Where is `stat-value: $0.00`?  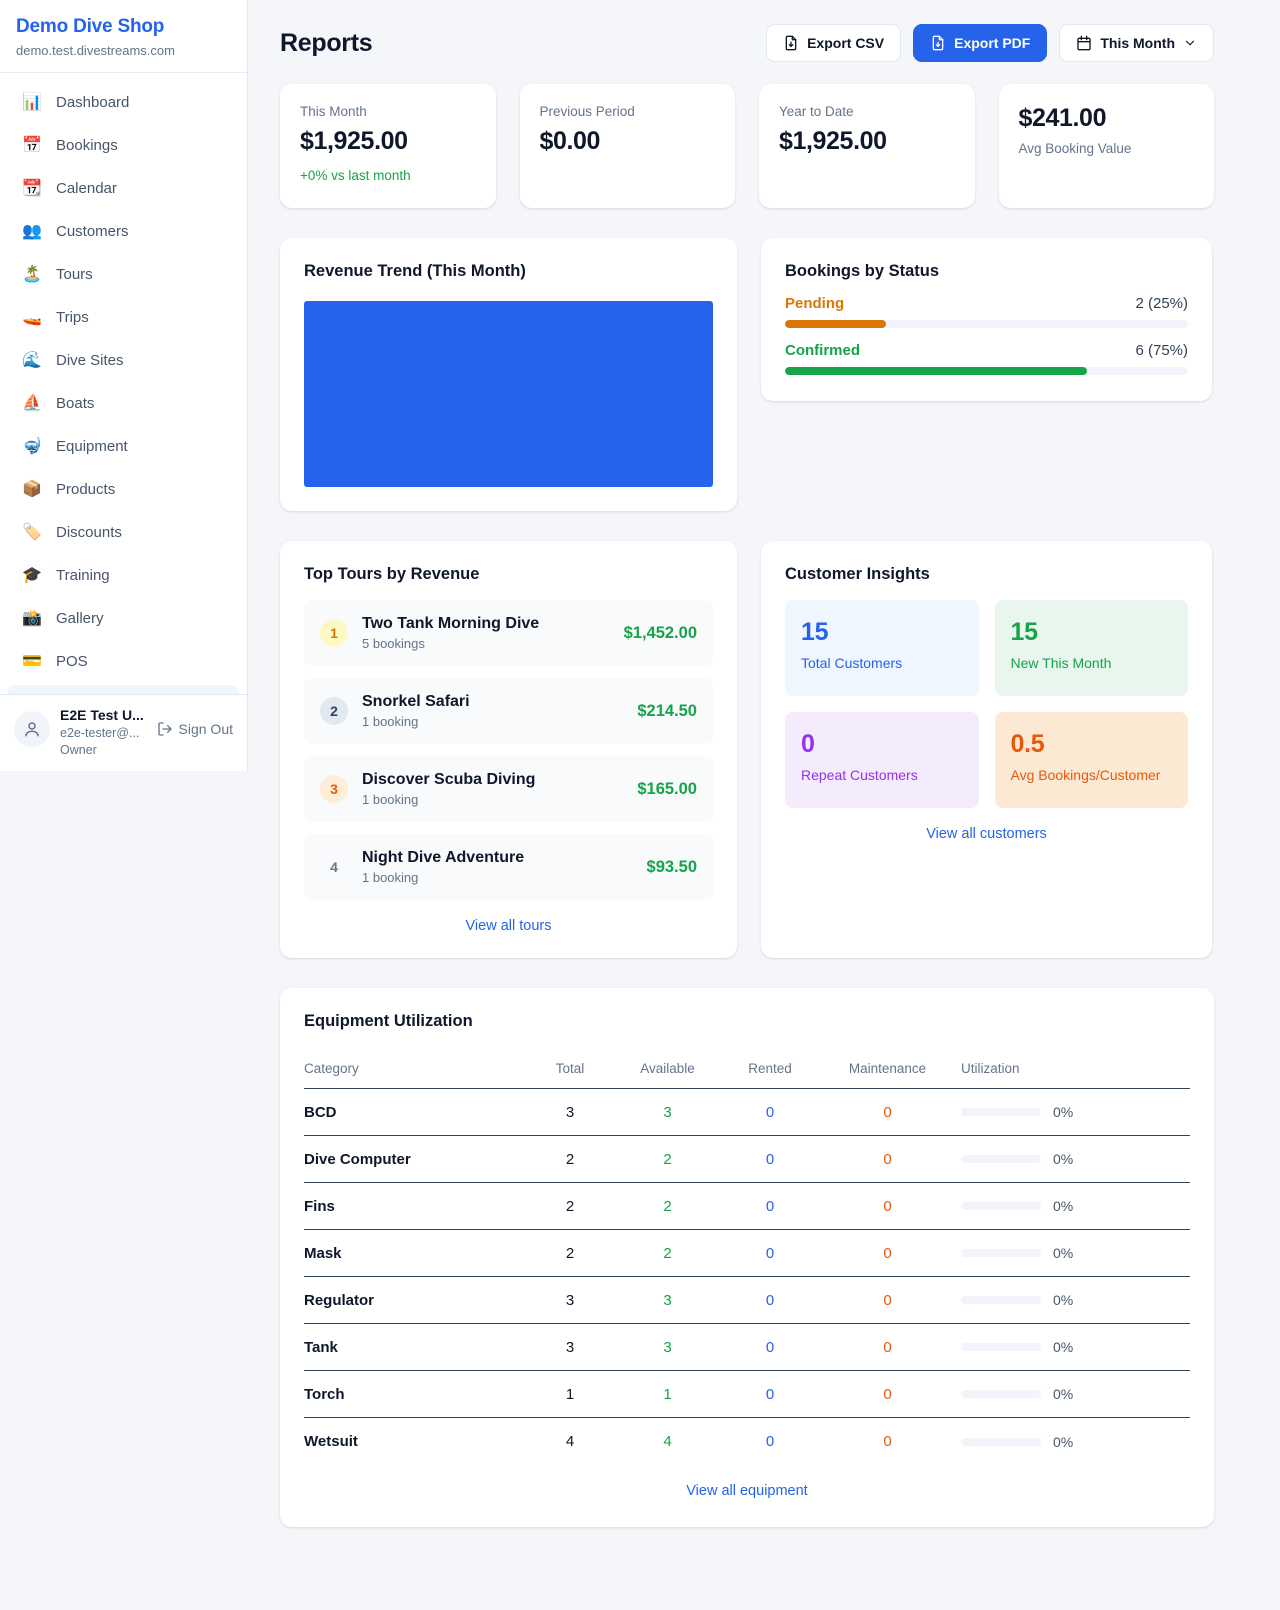 stat-value: $0.00 is located at coordinates (570, 141).